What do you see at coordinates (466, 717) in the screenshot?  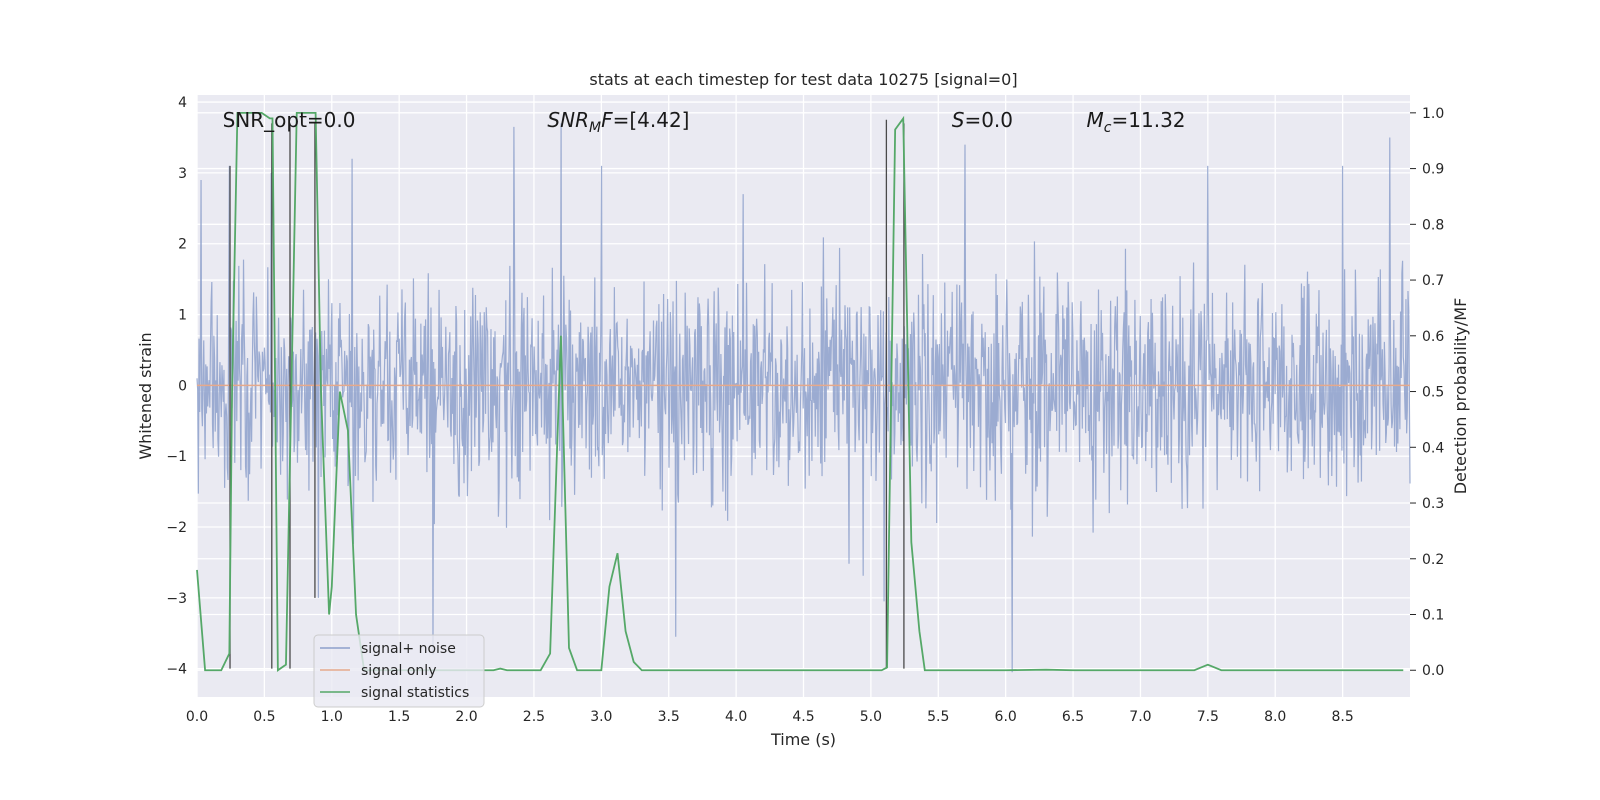 I see `x-tick-label: 2.0` at bounding box center [466, 717].